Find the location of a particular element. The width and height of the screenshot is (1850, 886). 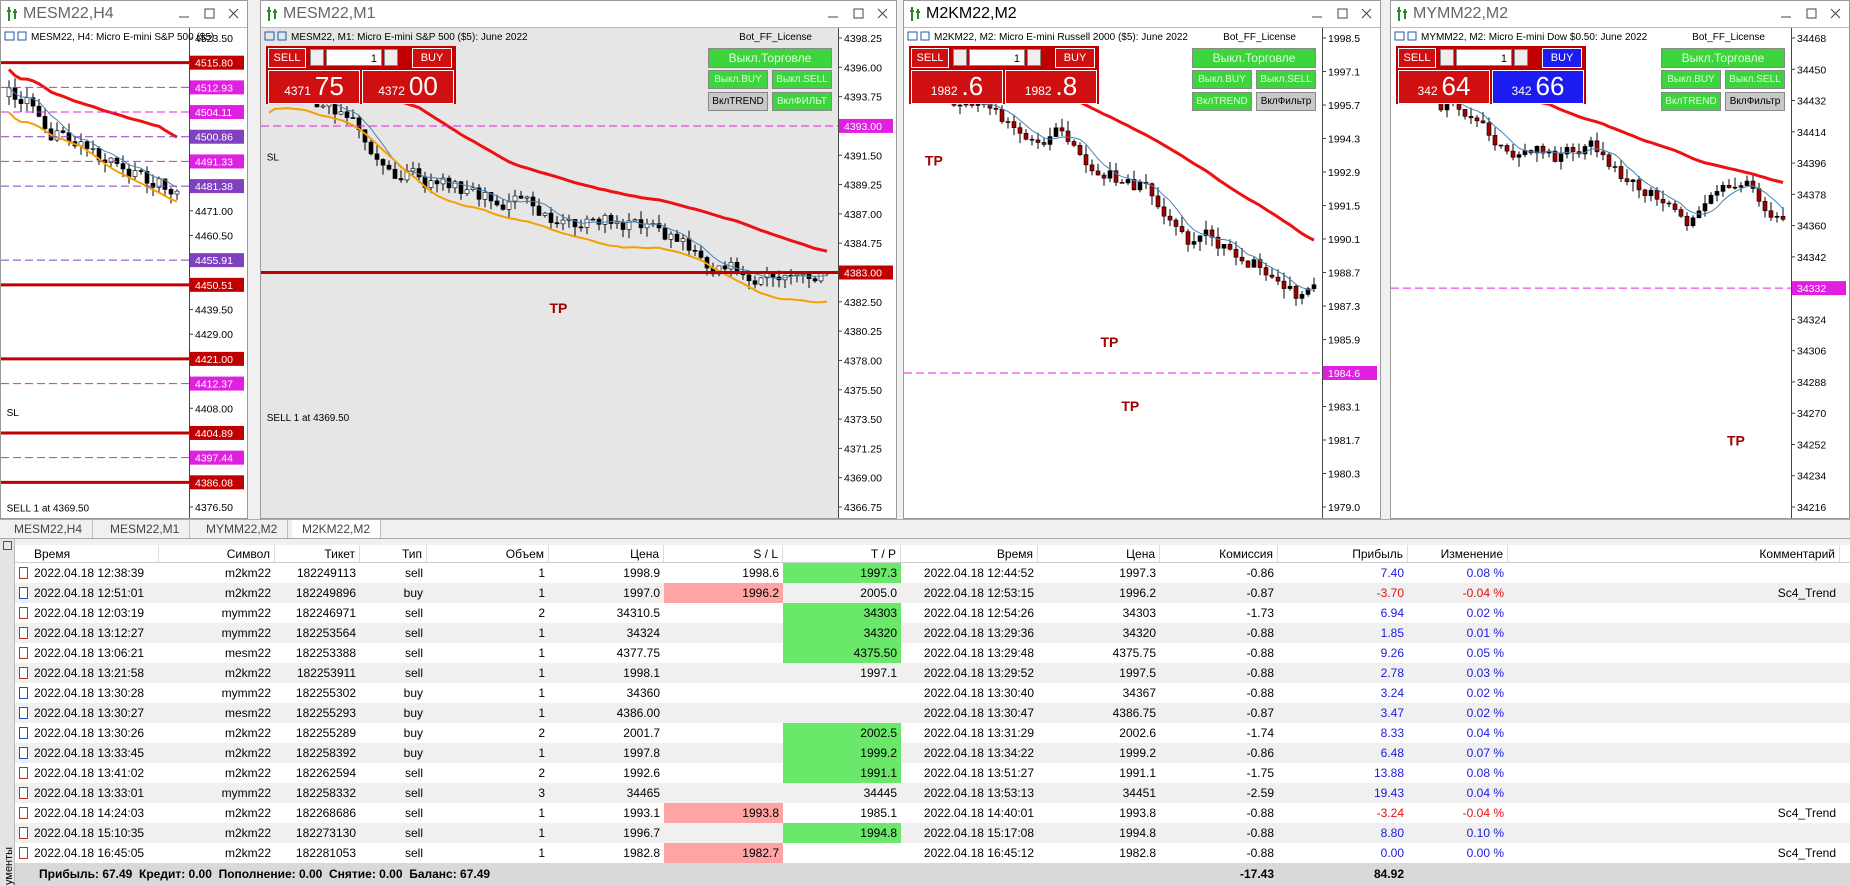

bid-price: 1982.6 is located at coordinates (957, 87).